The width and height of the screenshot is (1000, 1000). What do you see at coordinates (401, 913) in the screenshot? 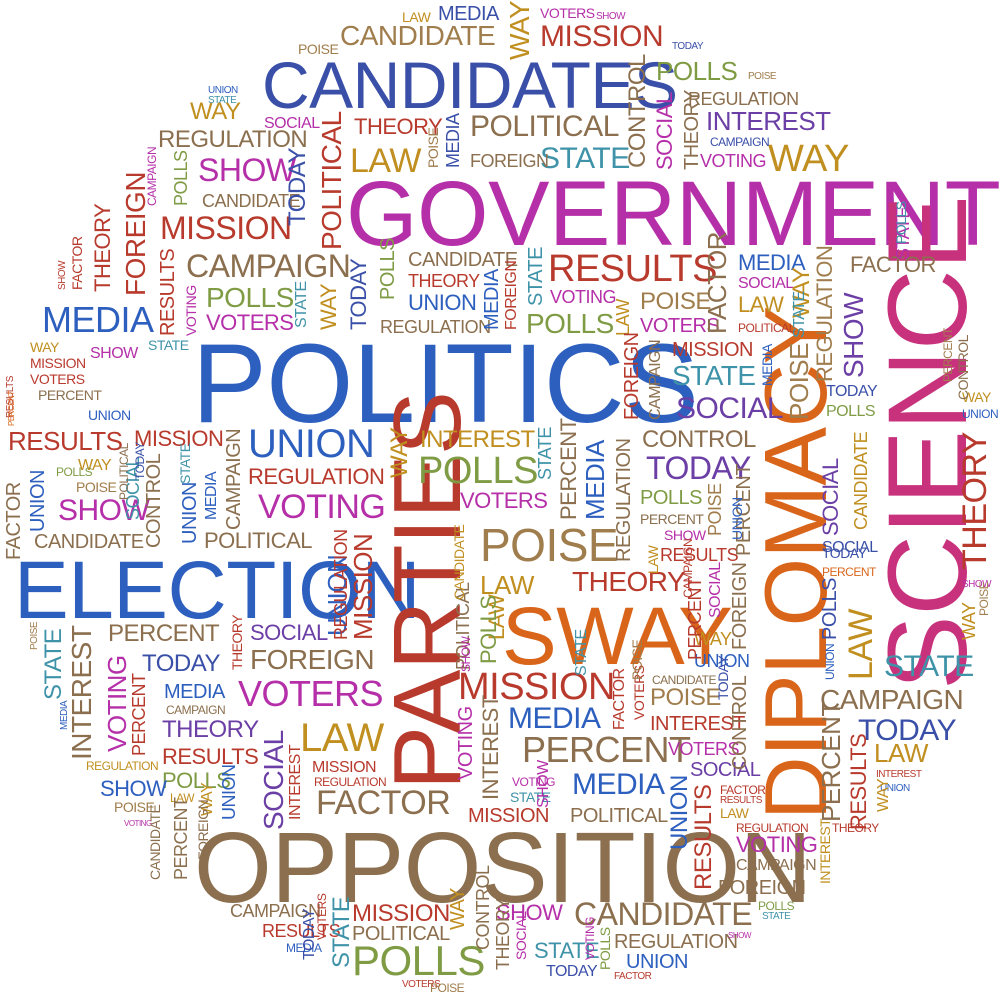
I see `word-mission-4: MISSION` at bounding box center [401, 913].